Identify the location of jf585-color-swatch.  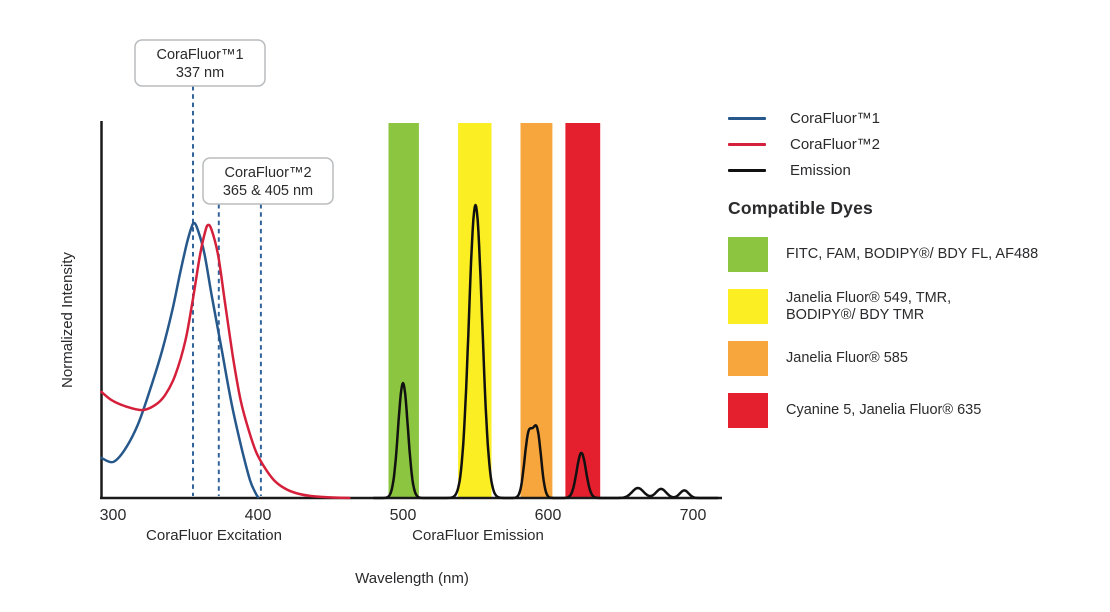
(748, 358).